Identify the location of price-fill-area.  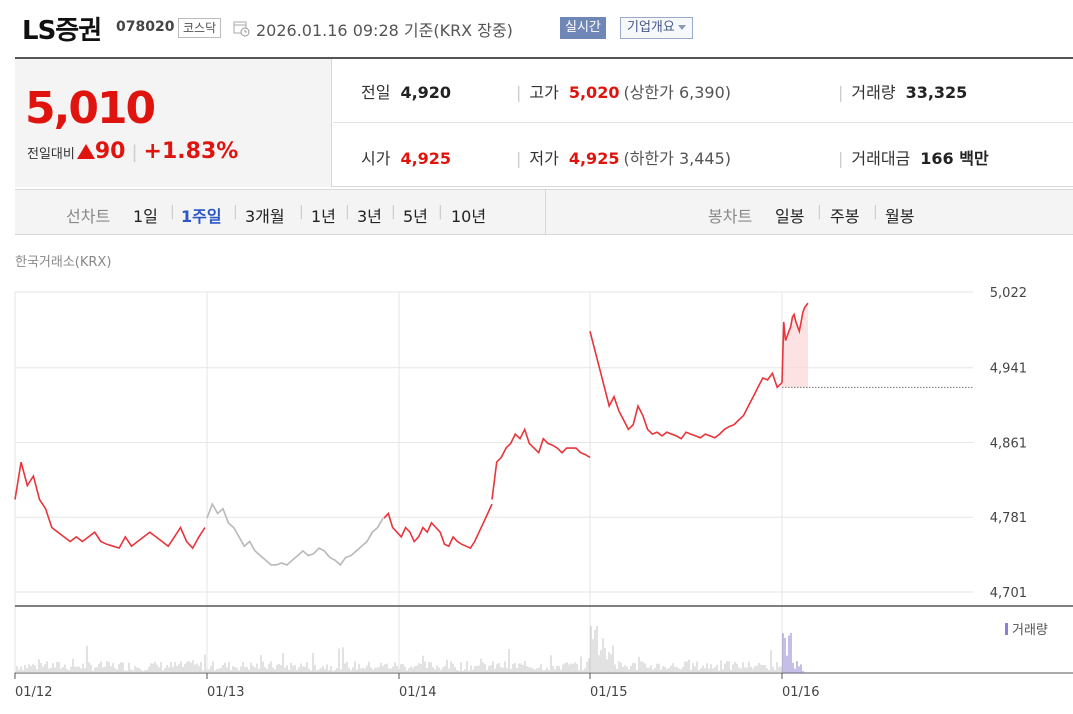
(795, 345).